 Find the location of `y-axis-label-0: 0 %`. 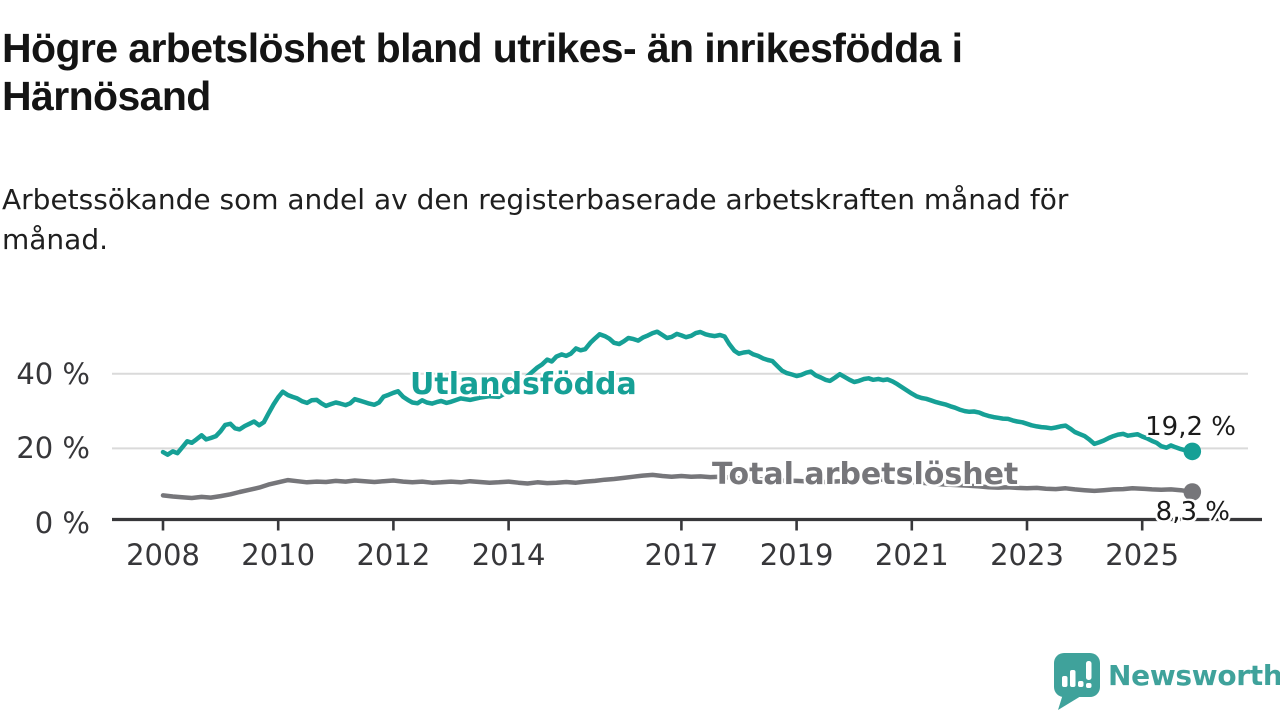

y-axis-label-0: 0 % is located at coordinates (62, 523).